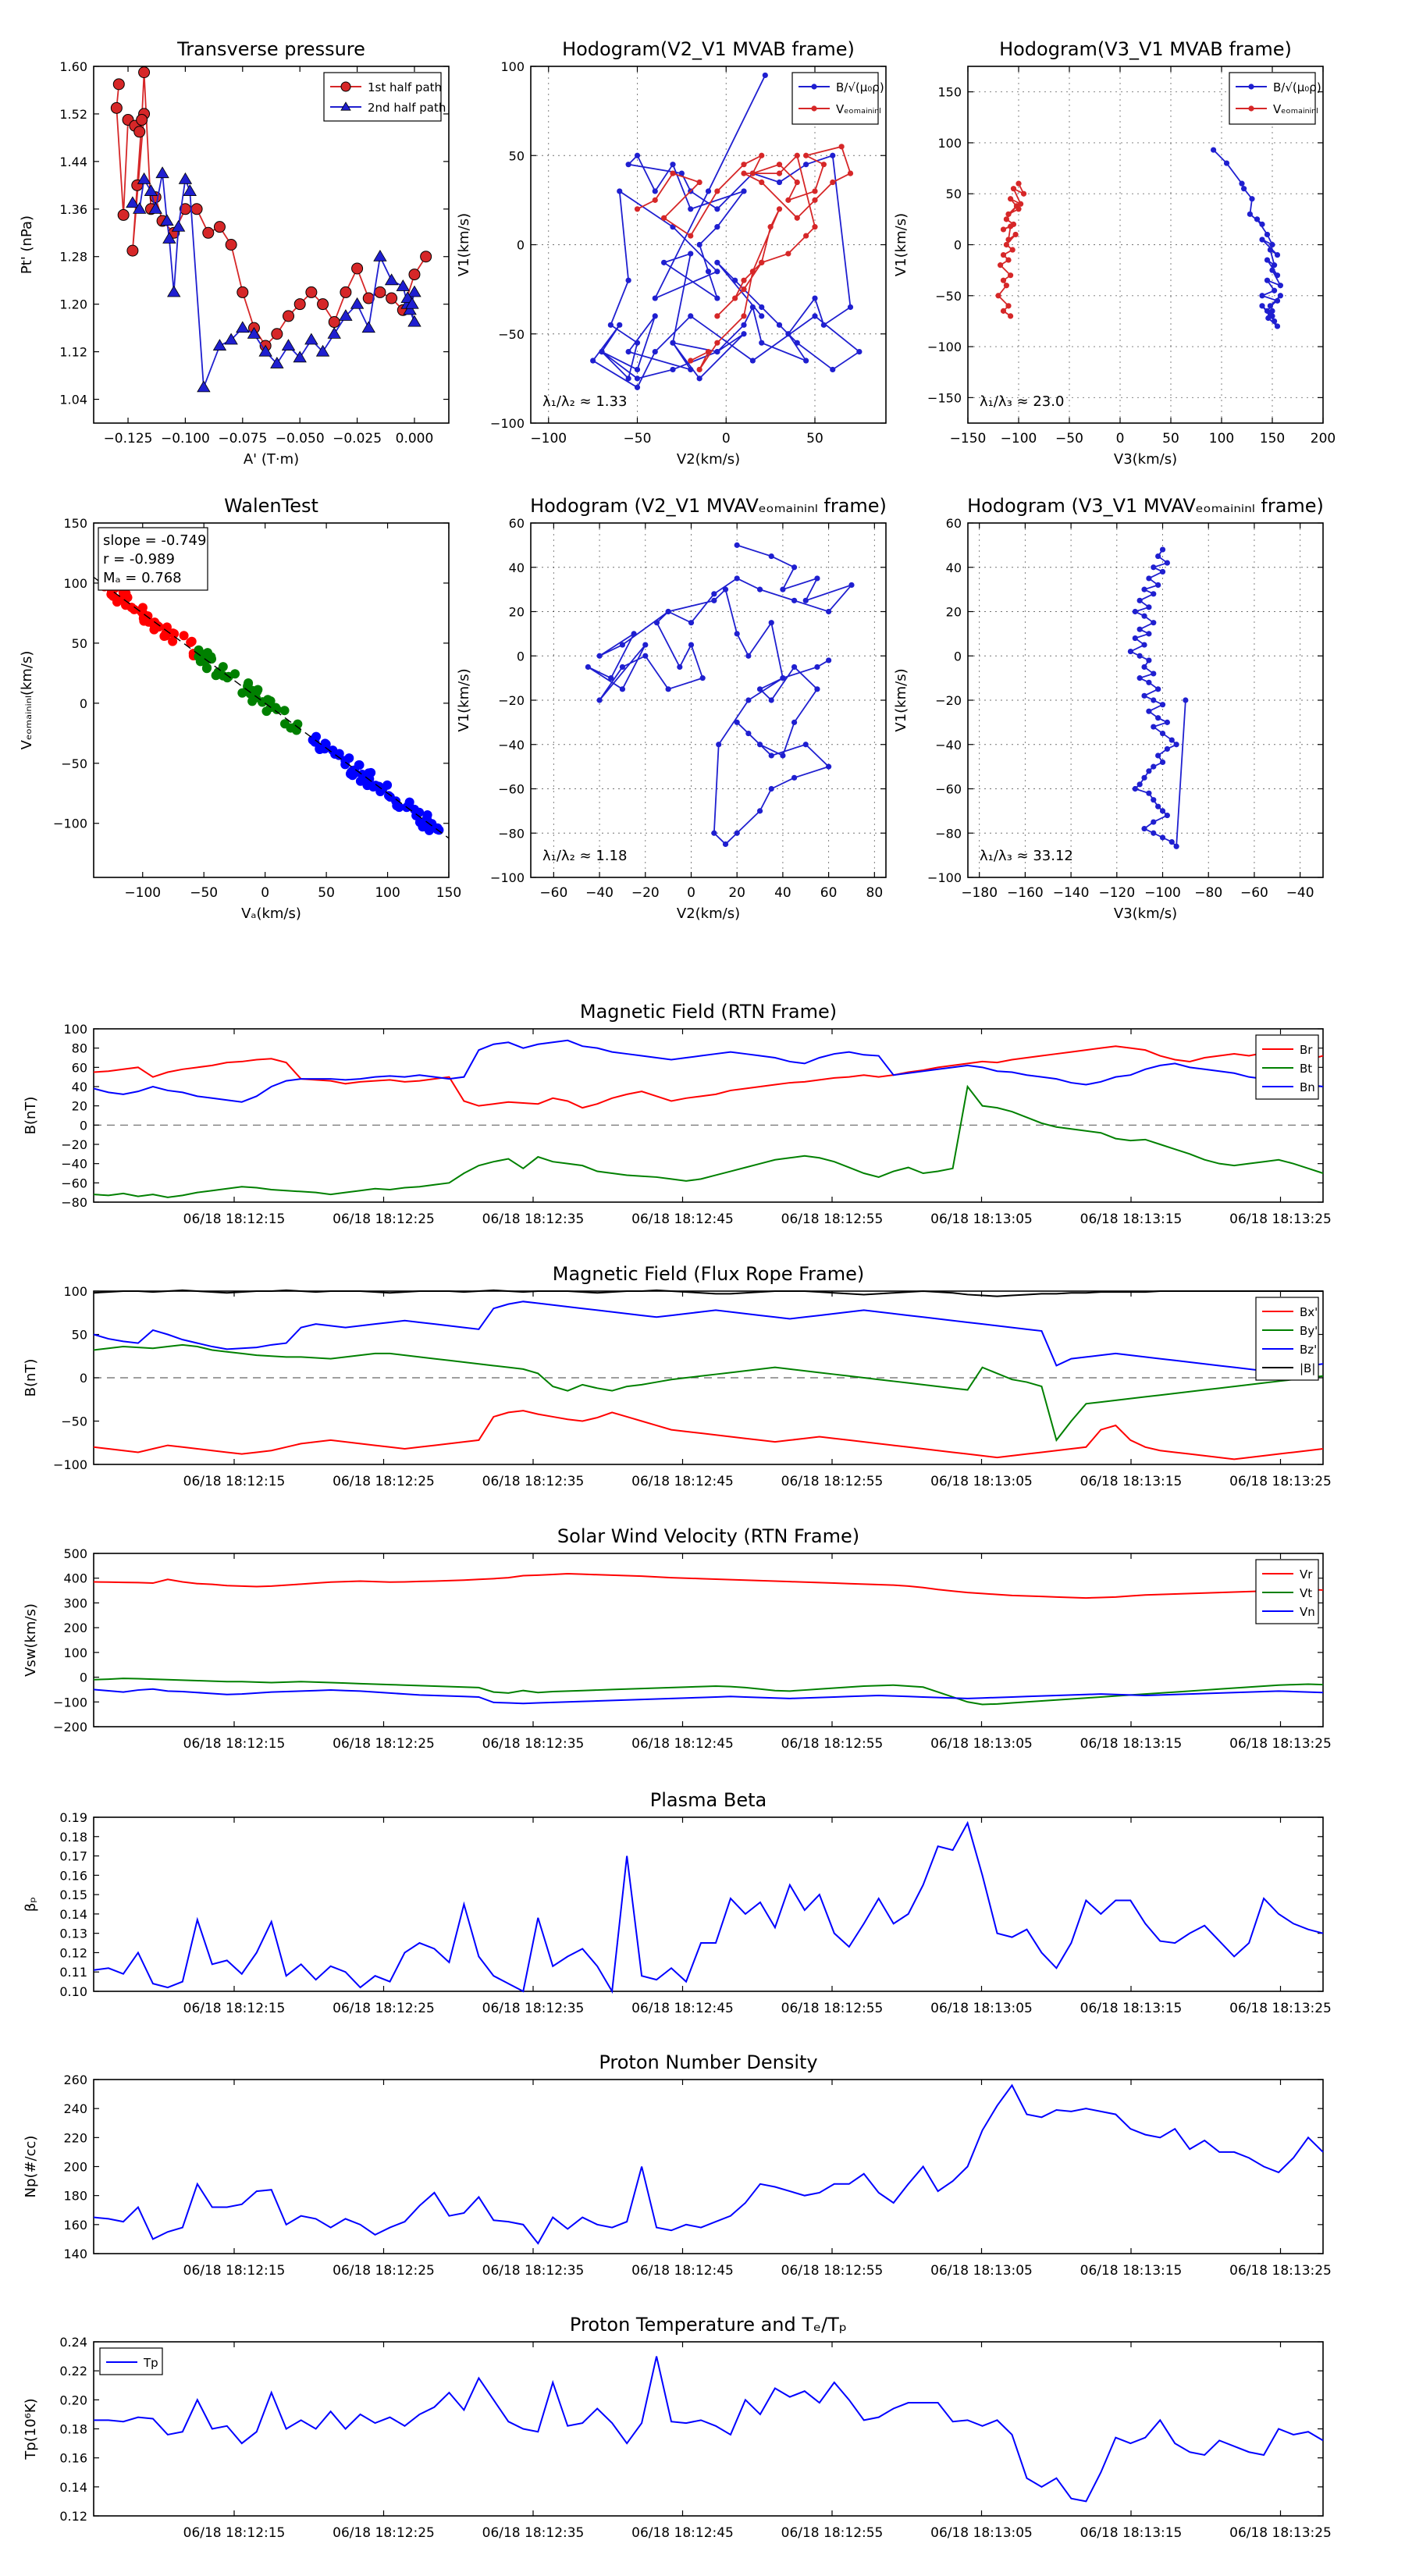 Image resolution: width=1405 pixels, height=2576 pixels. What do you see at coordinates (950, 92) in the screenshot?
I see `y-tick-label: 150` at bounding box center [950, 92].